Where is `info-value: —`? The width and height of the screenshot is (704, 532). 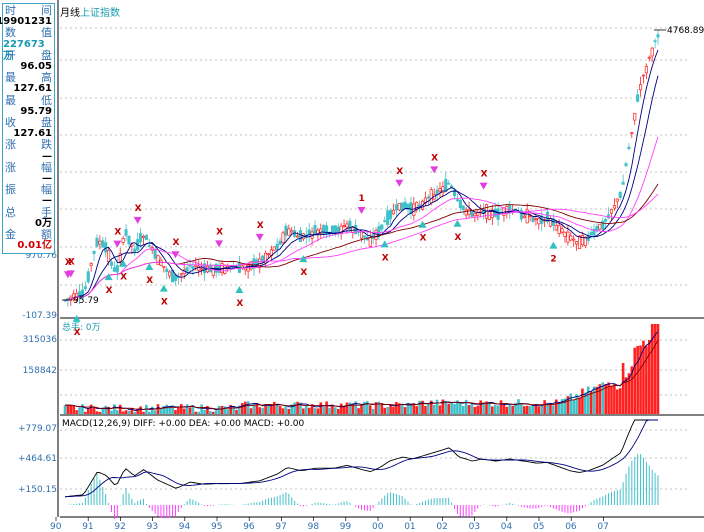
info-value: — is located at coordinates (47, 201).